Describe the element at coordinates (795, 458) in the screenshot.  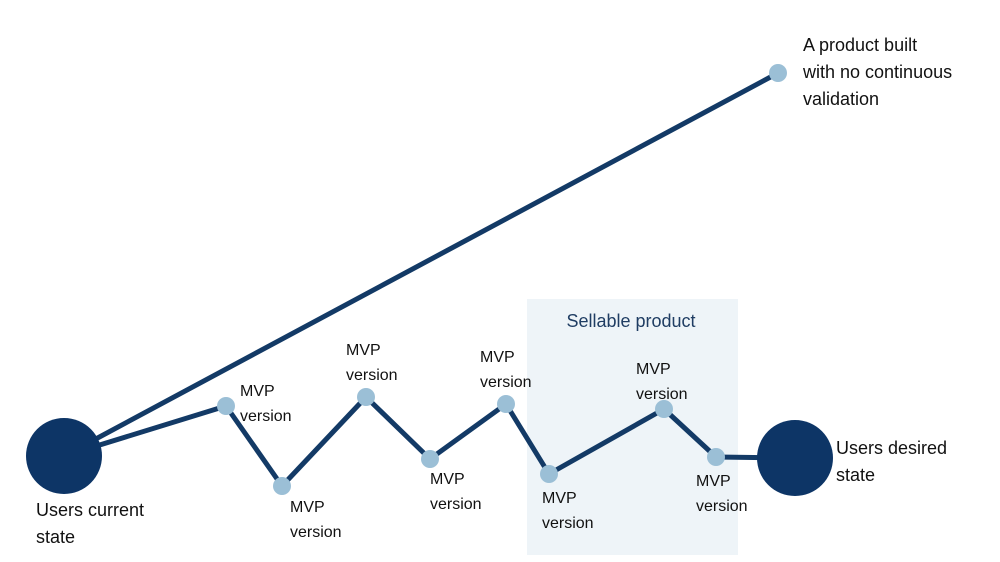
I see `end-node` at that location.